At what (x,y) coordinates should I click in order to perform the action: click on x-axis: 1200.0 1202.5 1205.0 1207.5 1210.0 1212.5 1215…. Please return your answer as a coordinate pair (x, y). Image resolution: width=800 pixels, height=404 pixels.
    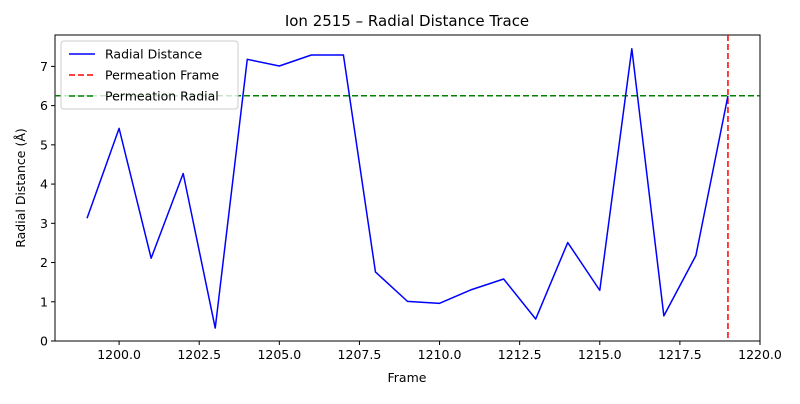
    Looking at the image, I should click on (439, 351).